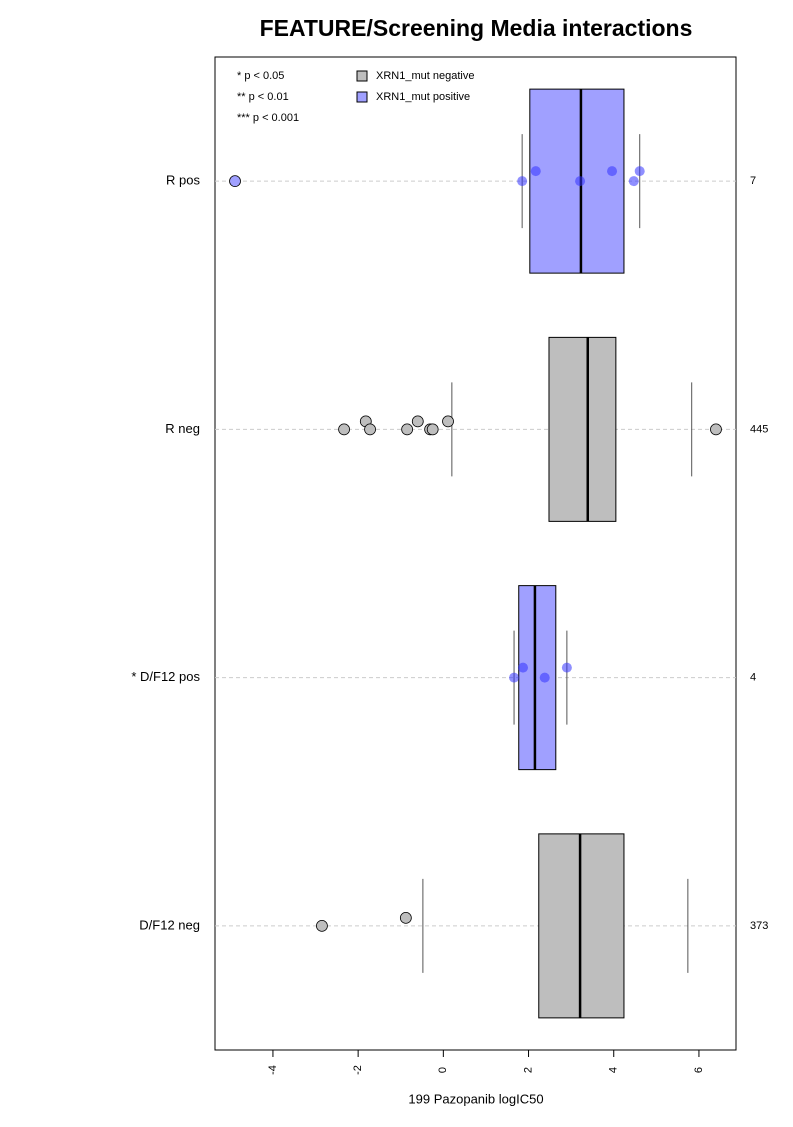 The width and height of the screenshot is (793, 1127). What do you see at coordinates (268, 118) in the screenshot?
I see `annotation: *** p < 0.001` at bounding box center [268, 118].